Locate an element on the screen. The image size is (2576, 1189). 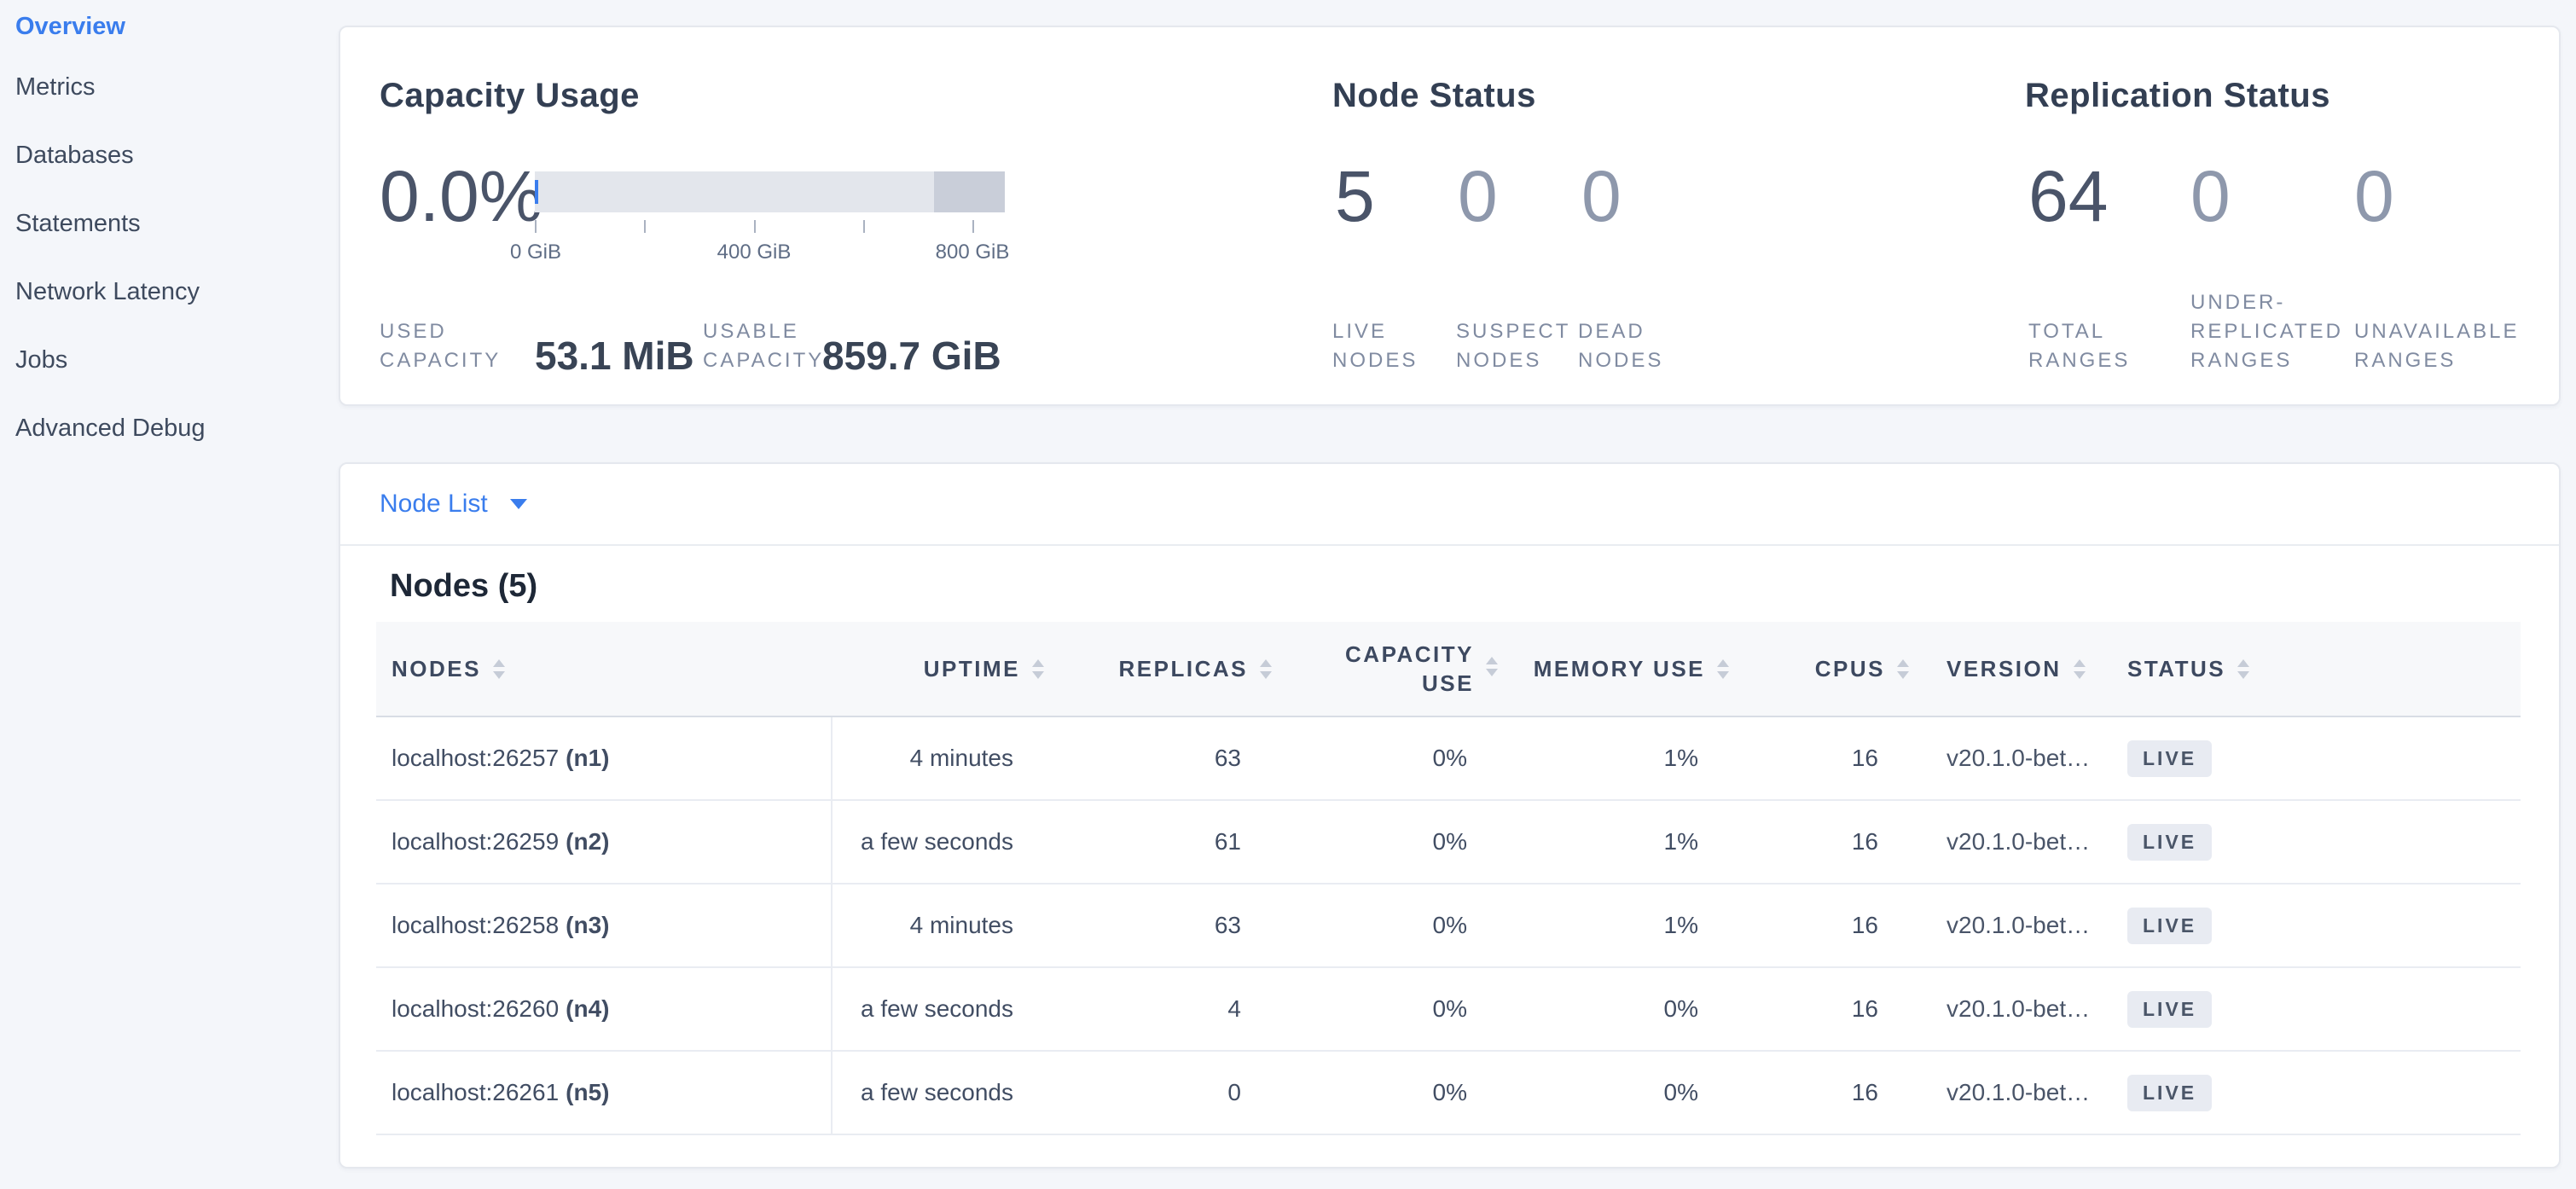
used-capacity-value: 53.1 MiB is located at coordinates (614, 356).